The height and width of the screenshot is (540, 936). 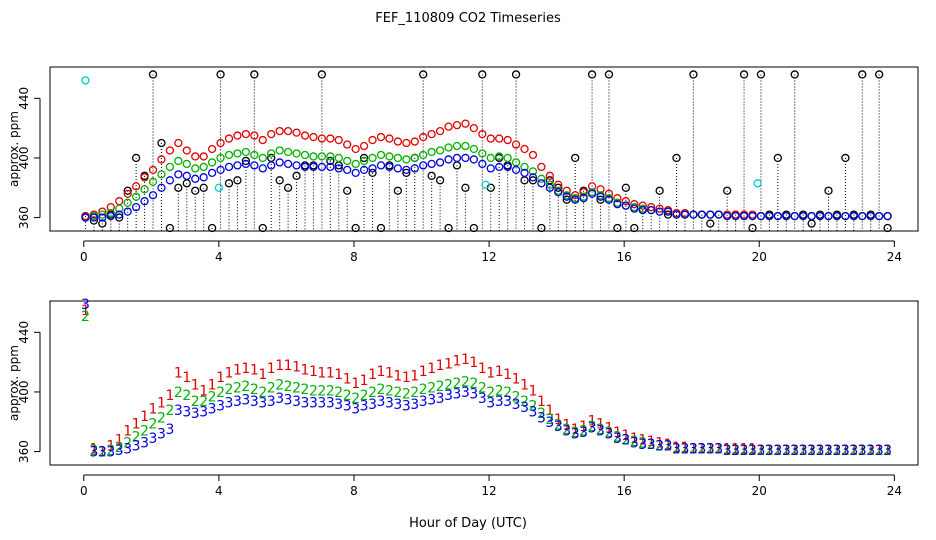 What do you see at coordinates (488, 491) in the screenshot?
I see `x-tick-label: 12` at bounding box center [488, 491].